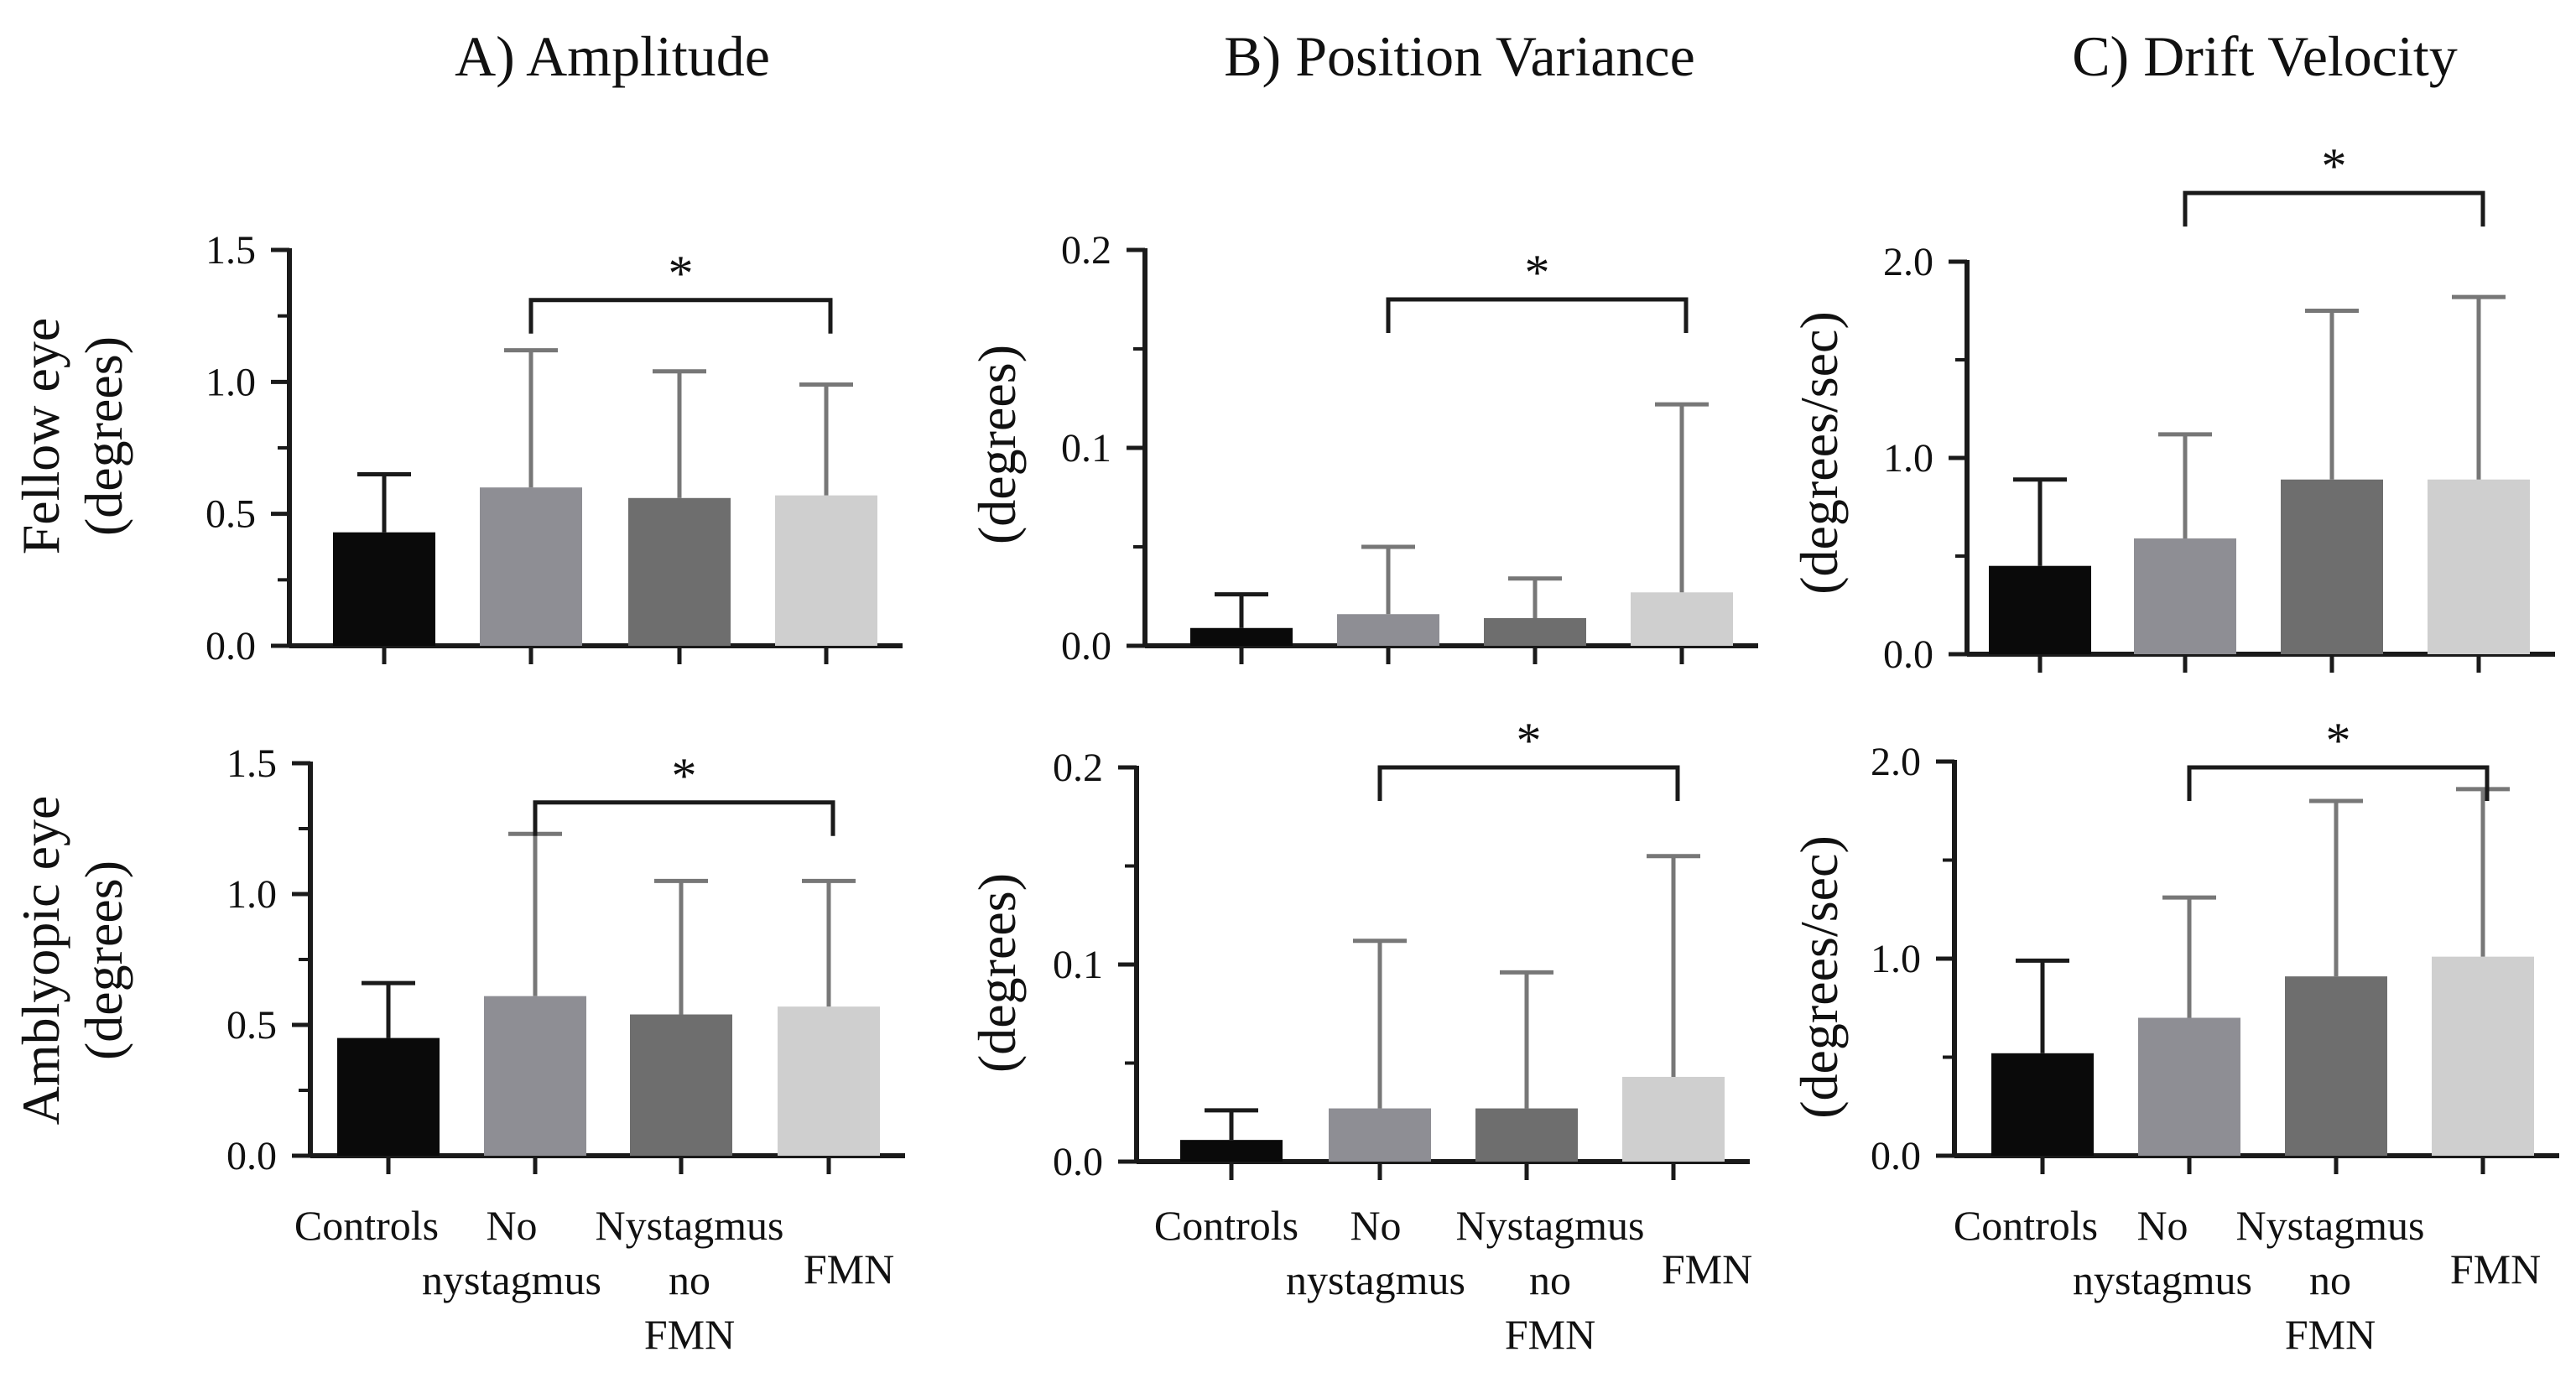 Image resolution: width=2576 pixels, height=1378 pixels. I want to click on chart-panel-a-amblyopic: 0.0 0.5 1.0 1.5 *, so click(565, 959).